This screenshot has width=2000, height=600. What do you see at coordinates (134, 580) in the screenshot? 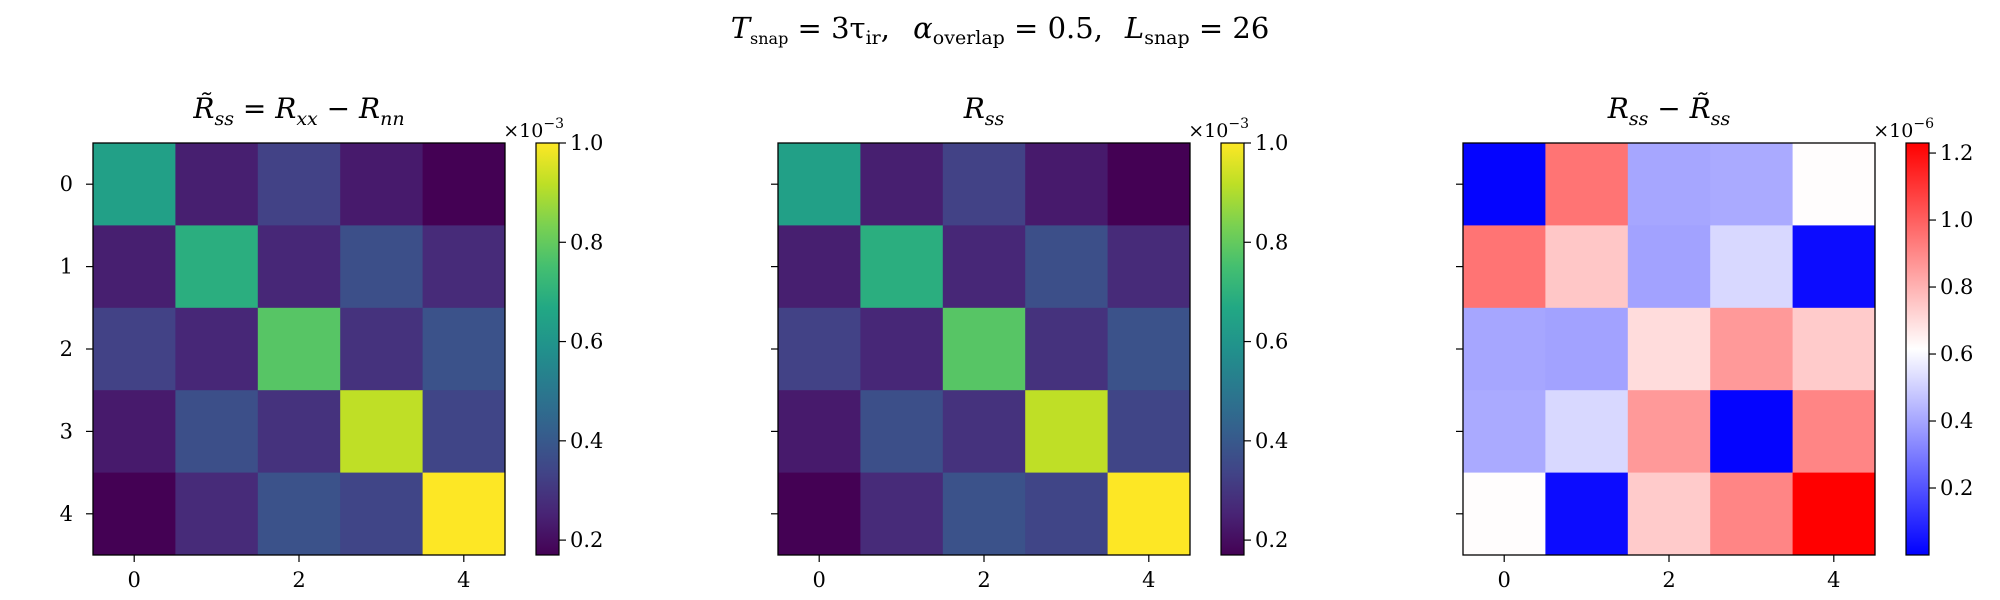
I see `x-tick-label: 0` at bounding box center [134, 580].